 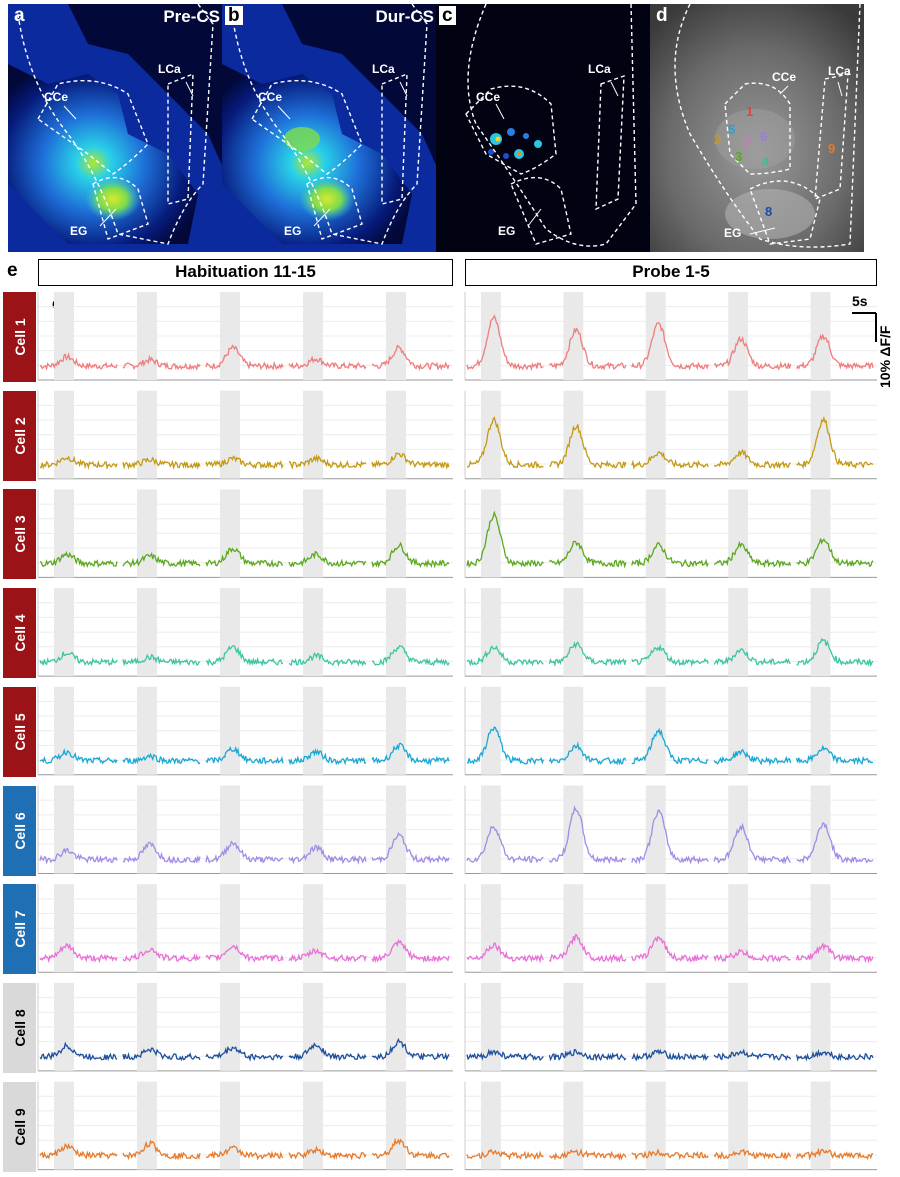 I want to click on cell-label-tab: Cell 4, so click(x=19, y=633).